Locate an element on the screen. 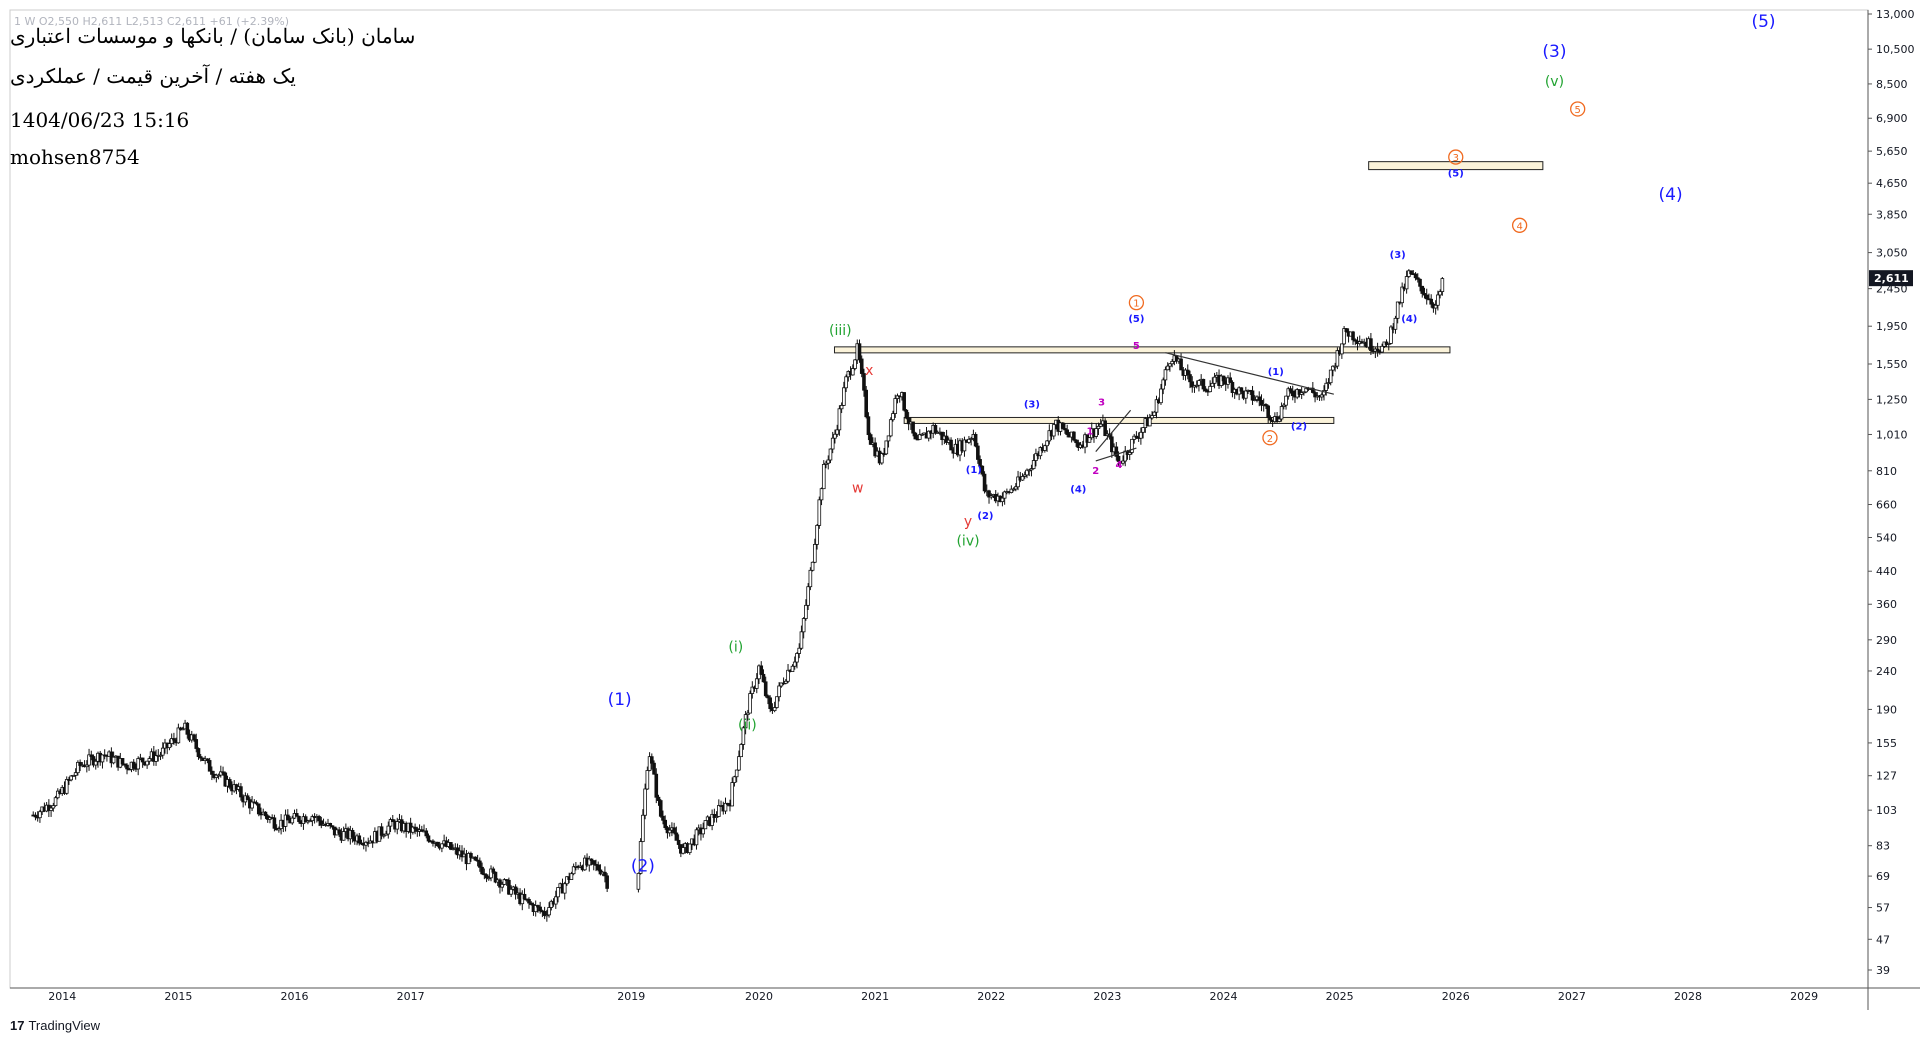 Image resolution: width=1931 pixels, height=1044 pixels. wave-label: (5) is located at coordinates (1456, 173).